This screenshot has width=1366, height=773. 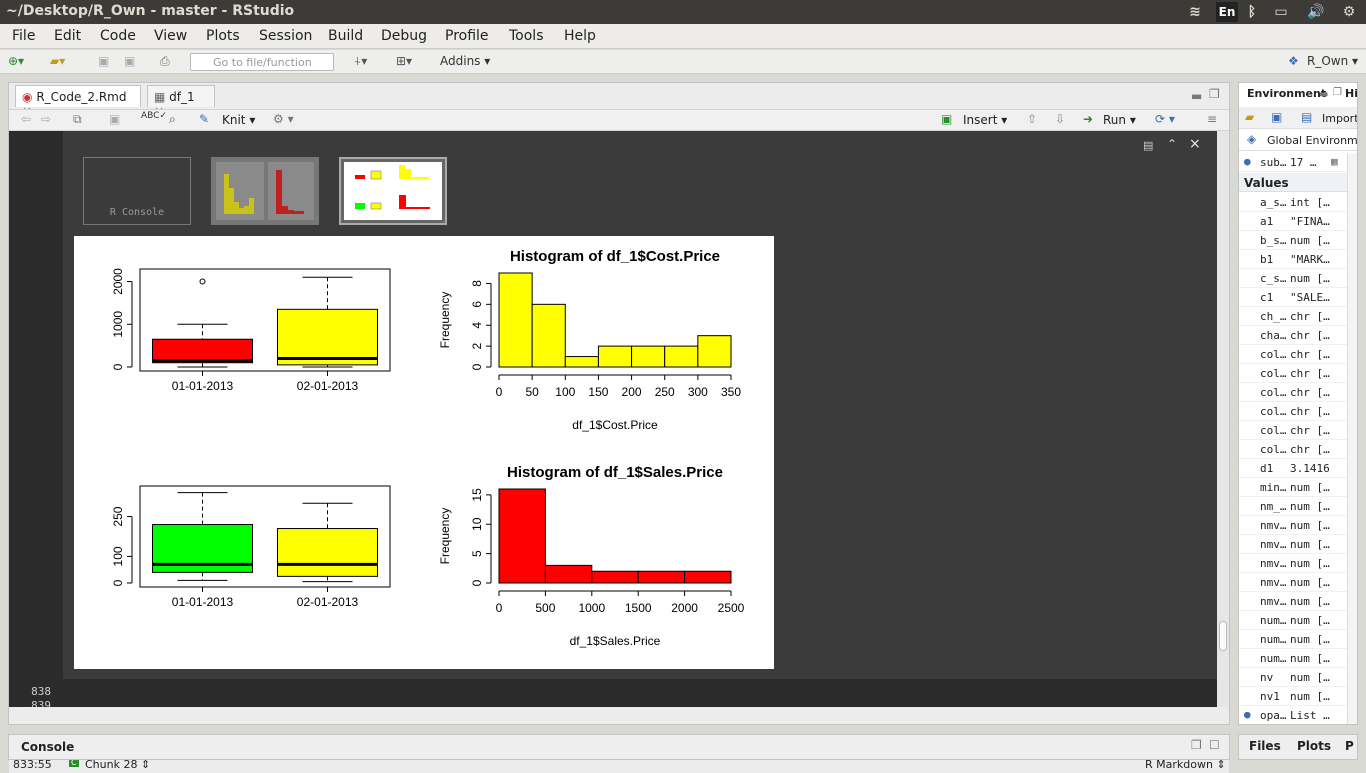 I want to click on tab-plots: Plots, so click(x=1314, y=746).